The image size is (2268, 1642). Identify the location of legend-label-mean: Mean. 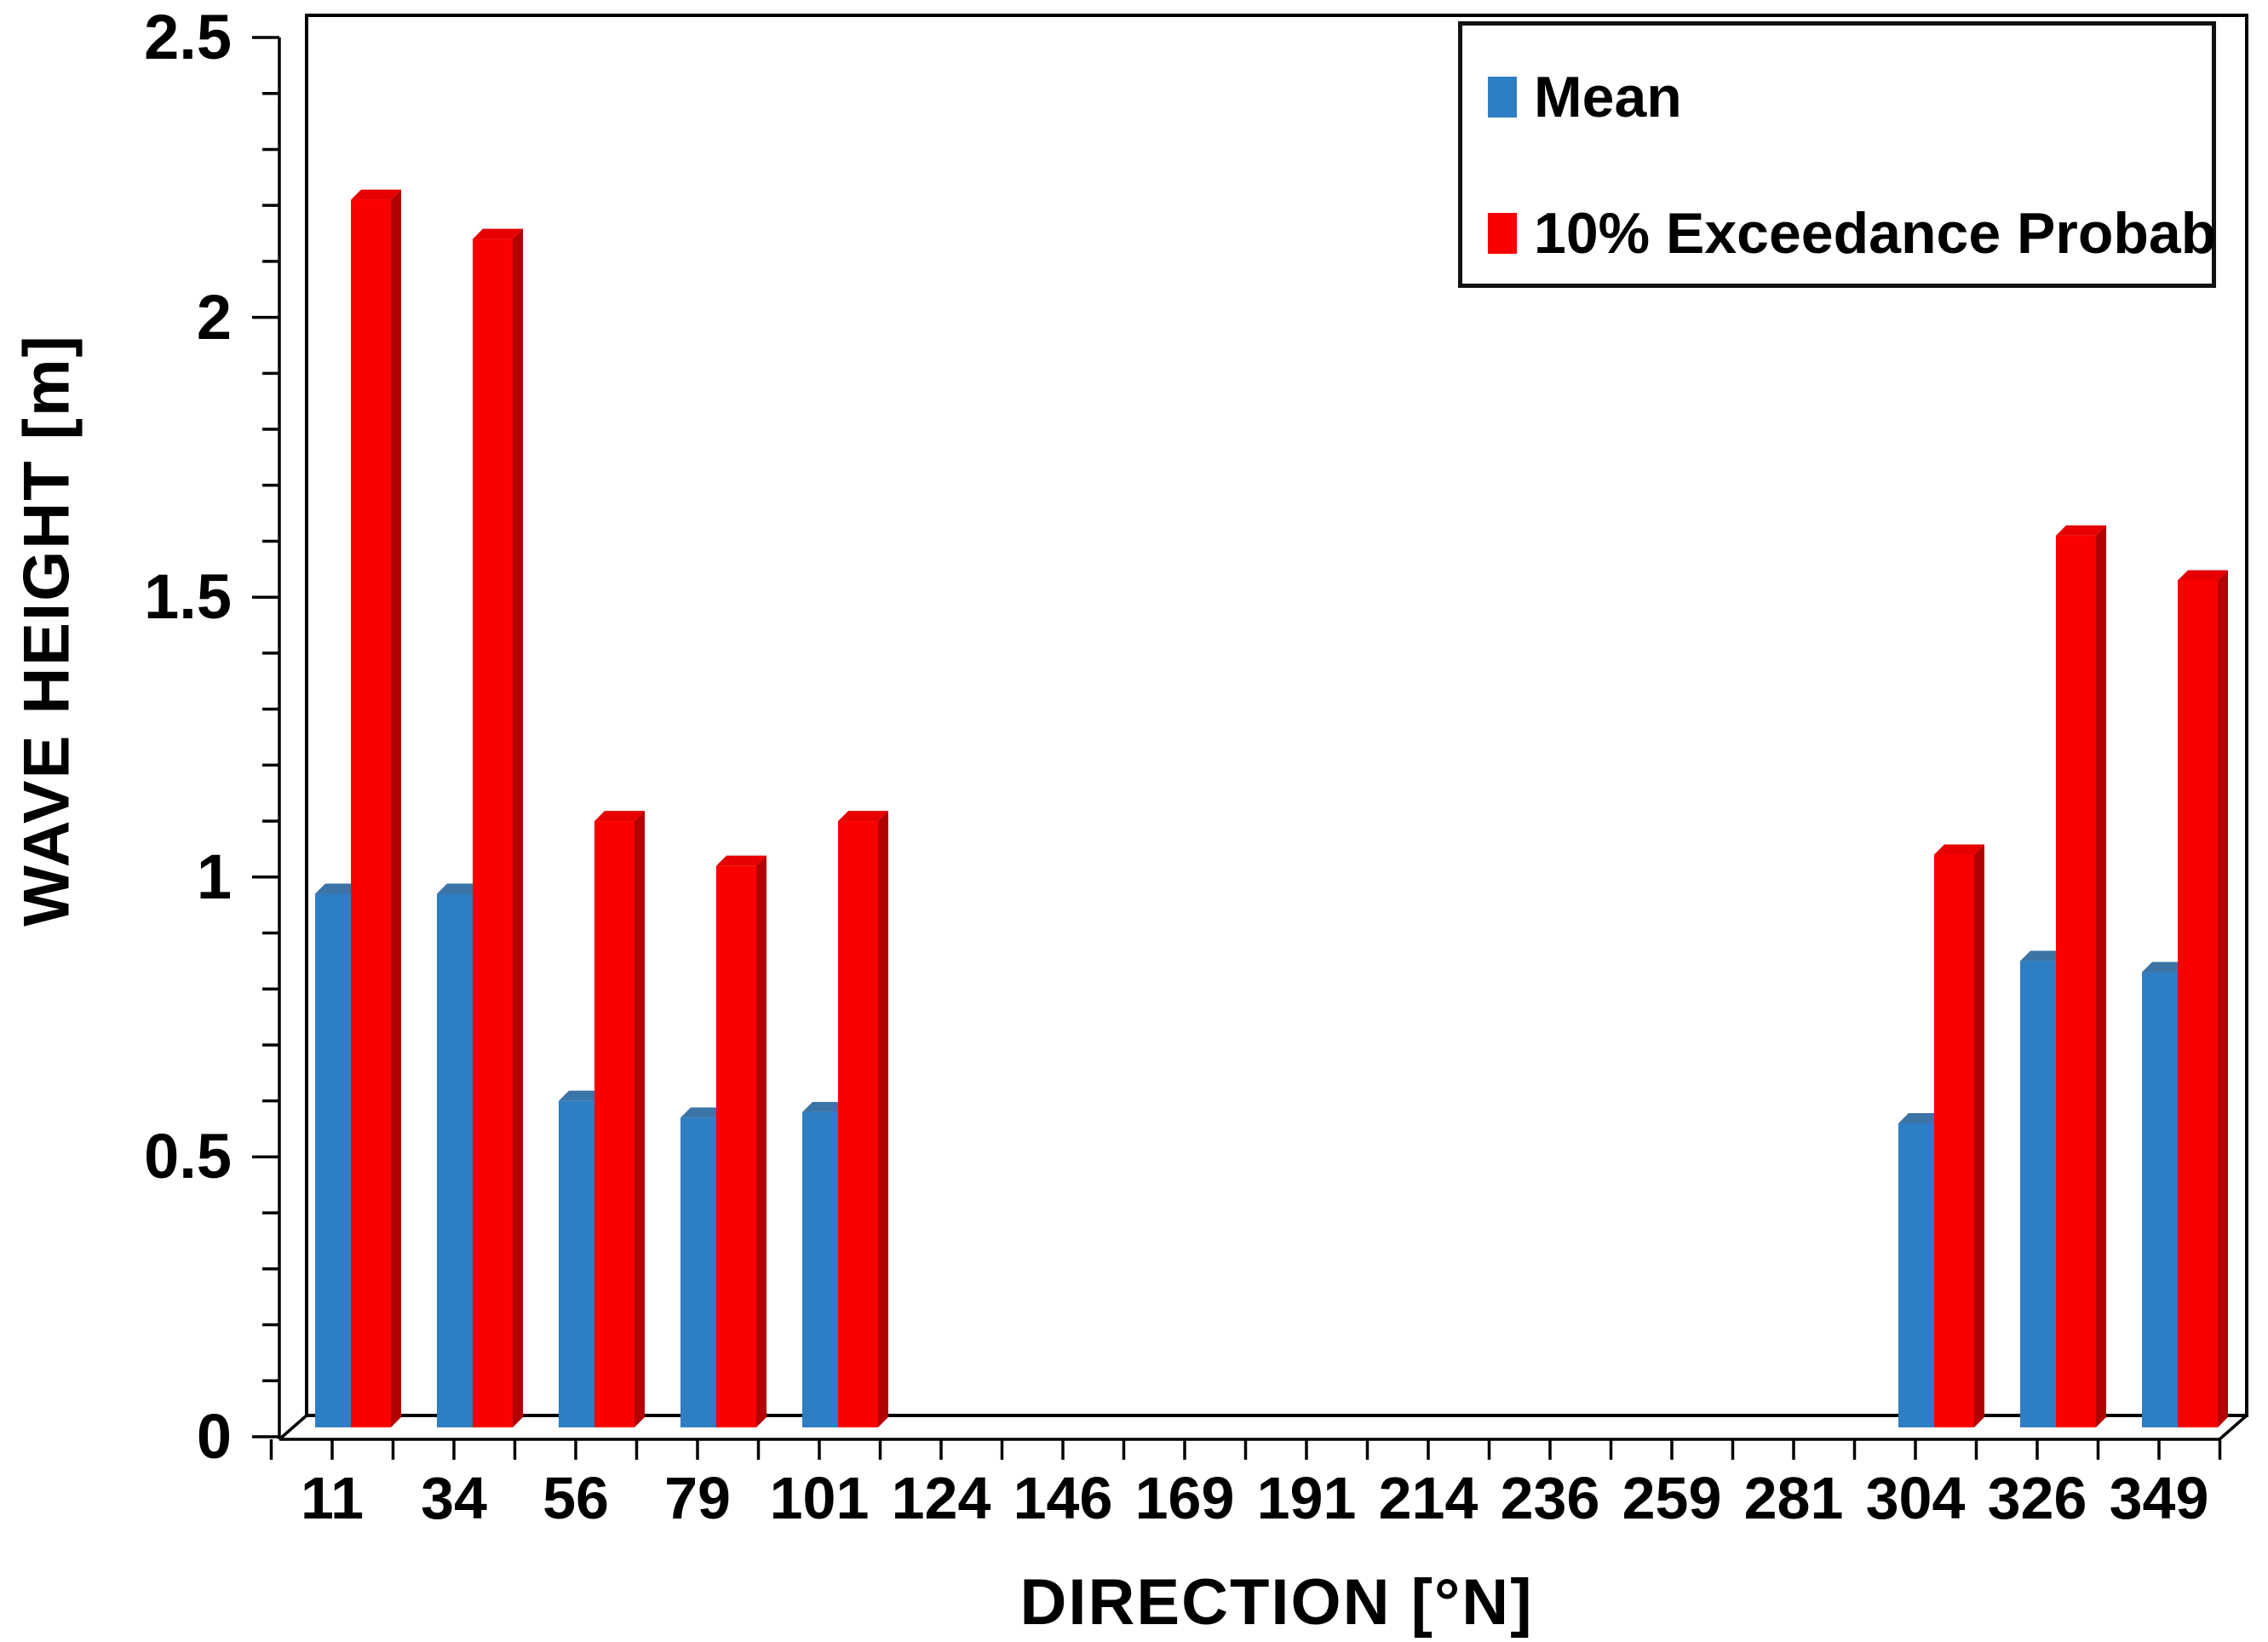
(1608, 97).